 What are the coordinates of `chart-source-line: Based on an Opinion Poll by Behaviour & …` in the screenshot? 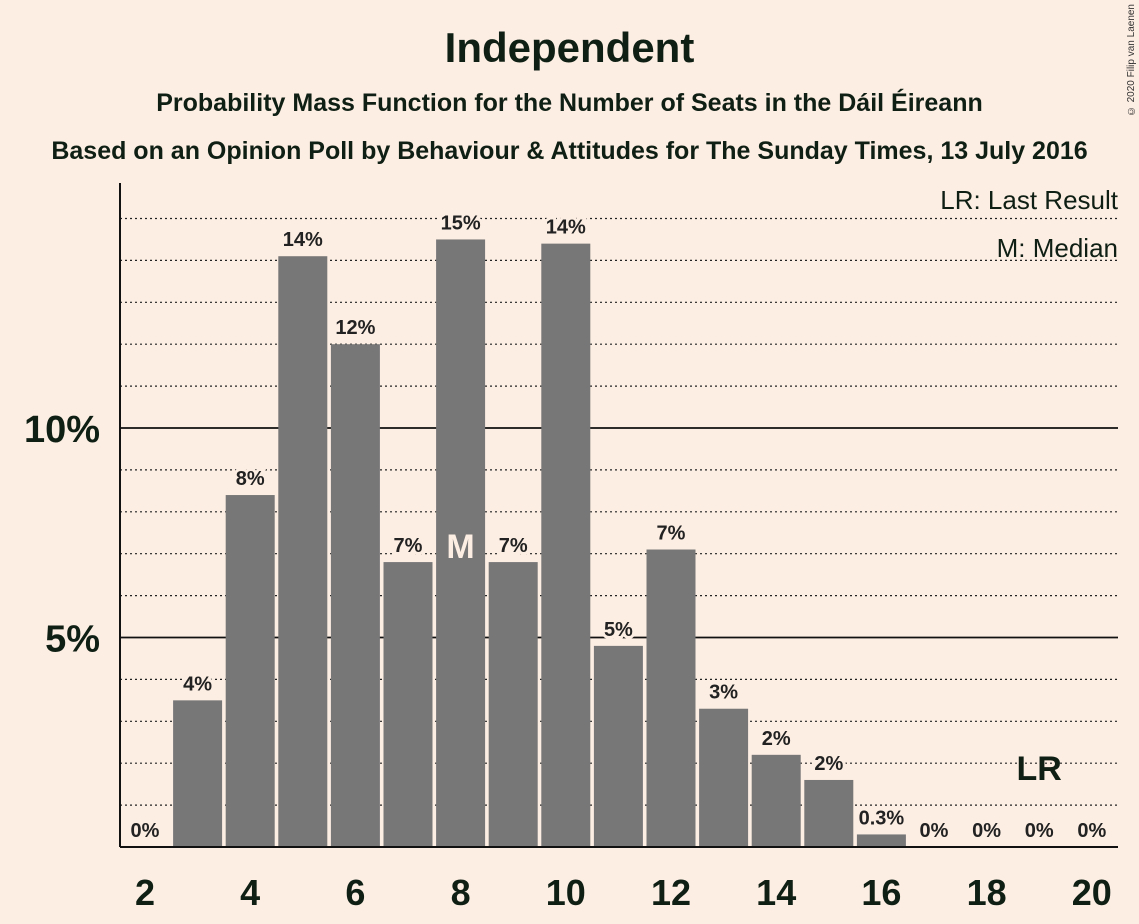 It's located at (569, 151).